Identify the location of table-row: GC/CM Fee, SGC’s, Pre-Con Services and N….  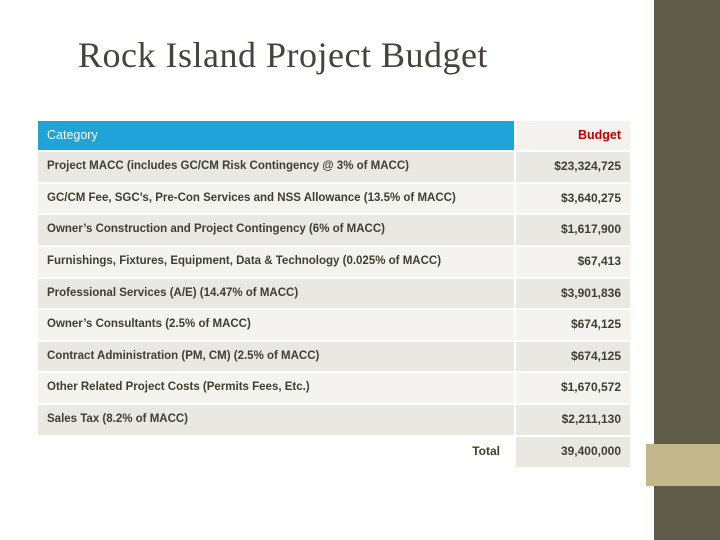
(334, 199).